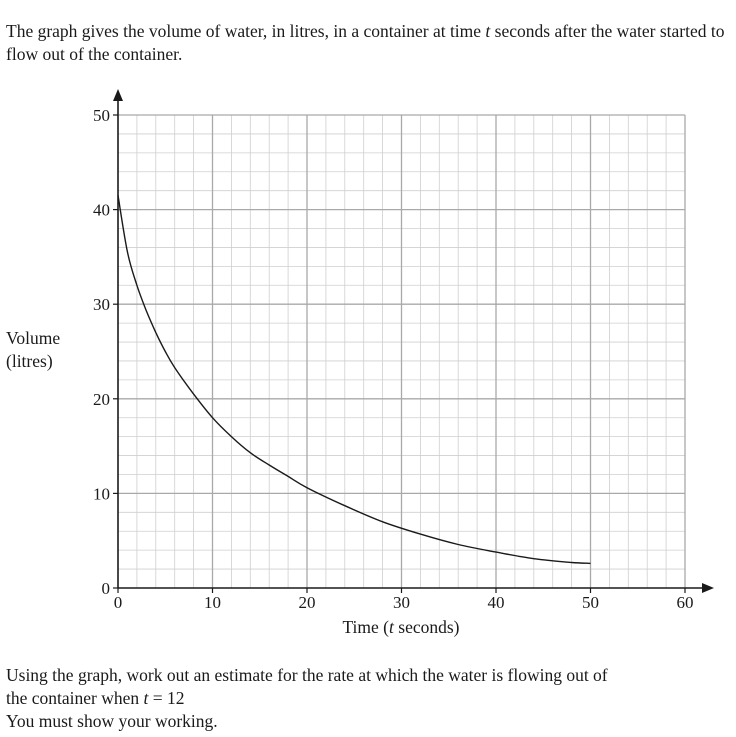 This screenshot has width=736, height=737. I want to click on x-axis-title-pre: Time (, so click(365, 627).